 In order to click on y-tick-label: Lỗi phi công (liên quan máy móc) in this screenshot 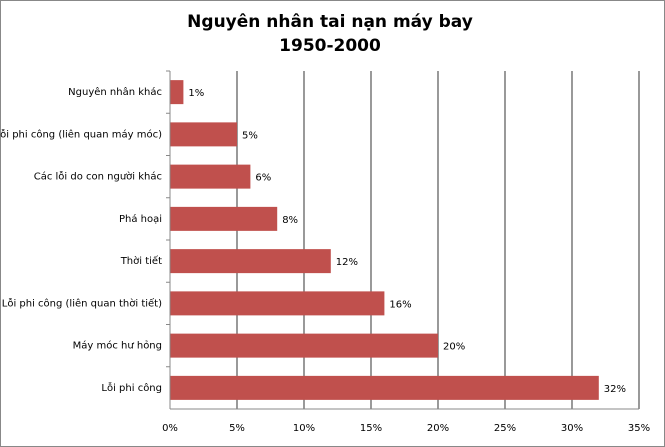, I will do `click(81, 133)`.